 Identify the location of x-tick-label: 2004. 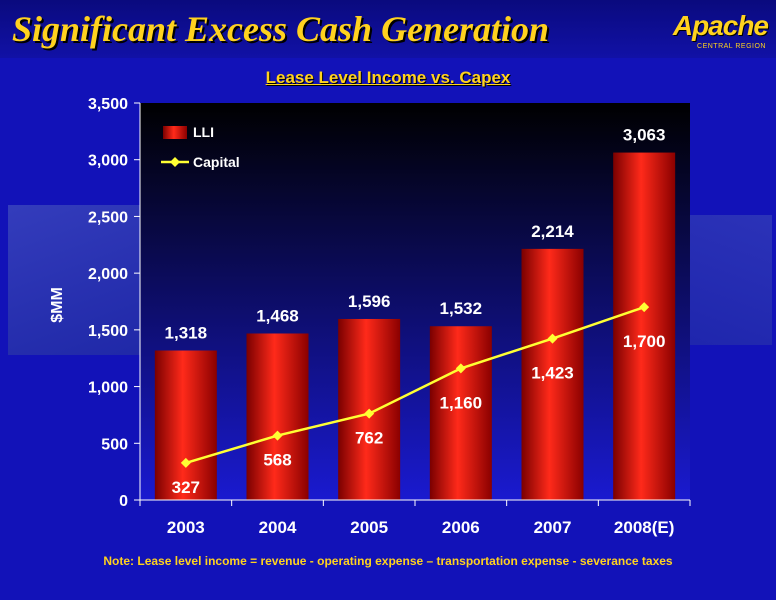
(278, 527).